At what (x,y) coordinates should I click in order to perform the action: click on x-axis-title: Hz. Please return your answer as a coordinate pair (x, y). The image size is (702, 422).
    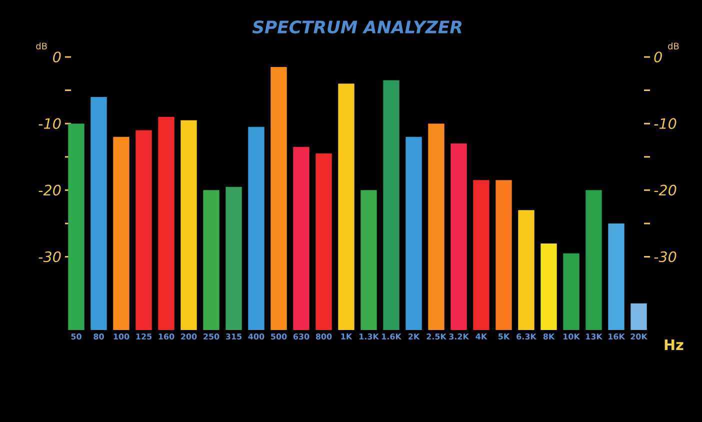
    Looking at the image, I should click on (674, 345).